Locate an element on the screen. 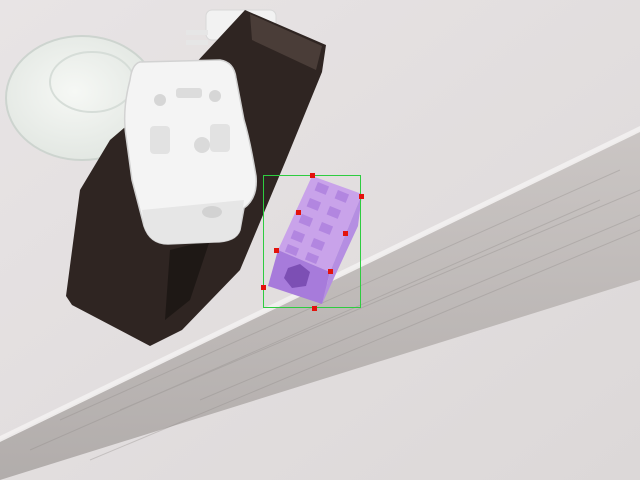 The image size is (640, 480). object-bounding-box is located at coordinates (312, 241).